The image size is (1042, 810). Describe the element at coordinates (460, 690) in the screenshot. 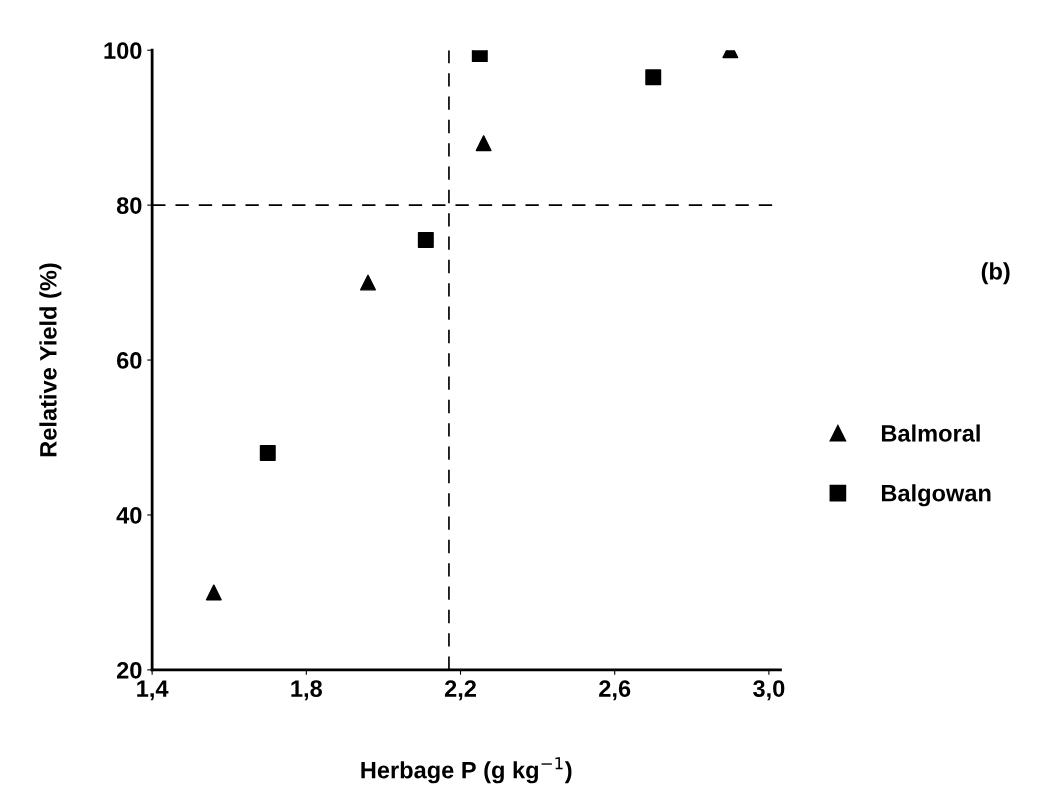

I see `x-tick-label: 2,2` at that location.